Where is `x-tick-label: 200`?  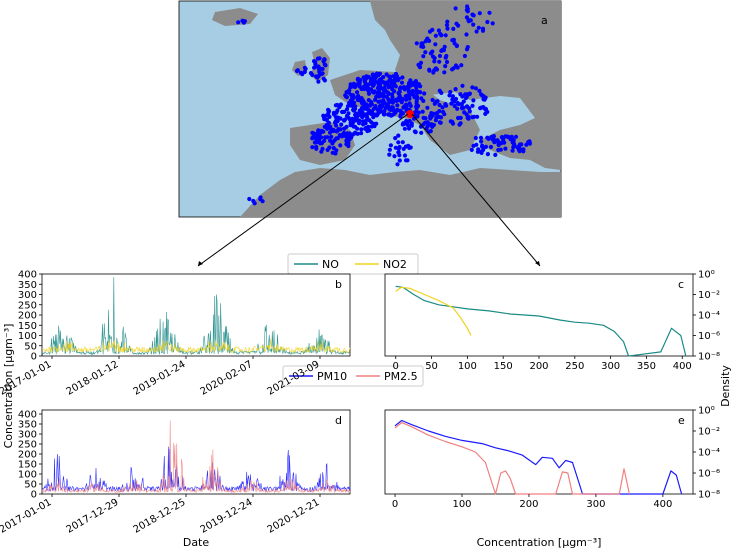 x-tick-label: 200 is located at coordinates (528, 504).